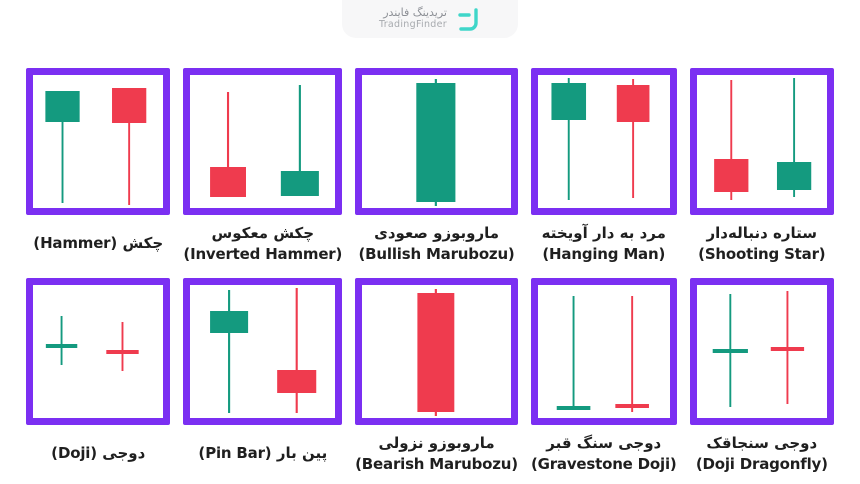  I want to click on candlestick-drawing-bullish-marubozu, so click(436, 142).